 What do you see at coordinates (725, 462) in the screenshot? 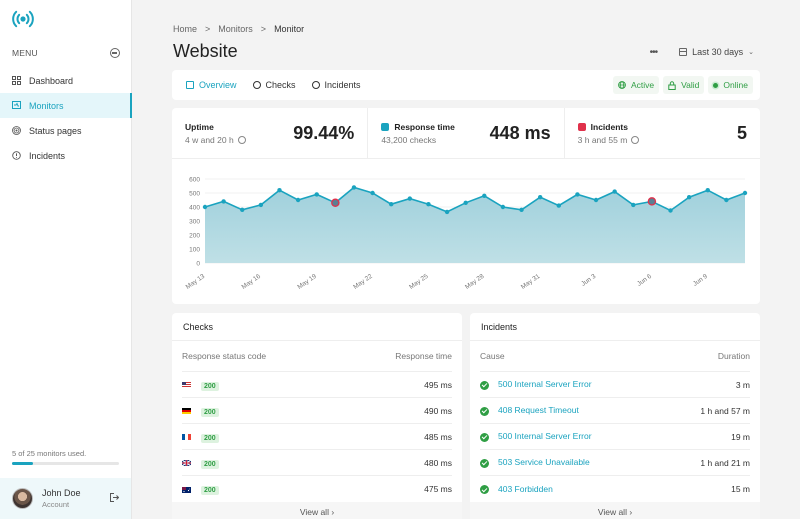
I see `incident-duration: 1 h and 21 m` at bounding box center [725, 462].